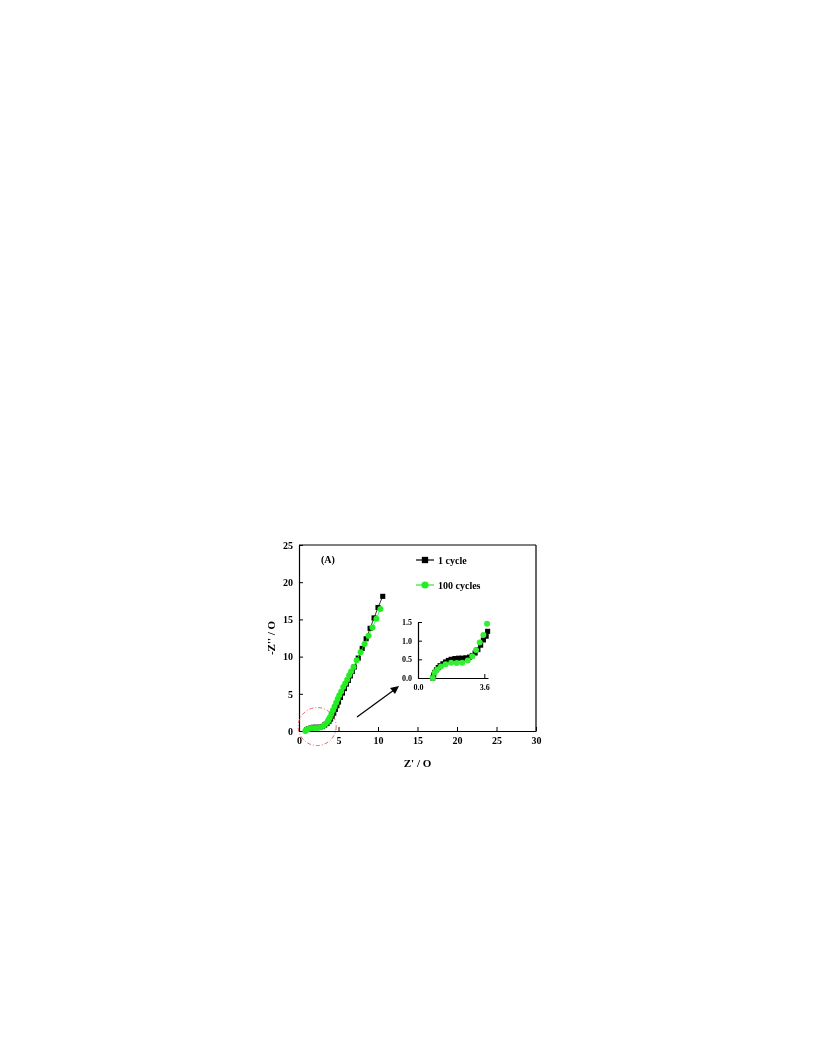 The width and height of the screenshot is (816, 1056). What do you see at coordinates (290, 731) in the screenshot?
I see `y-tick-label: 0` at bounding box center [290, 731].